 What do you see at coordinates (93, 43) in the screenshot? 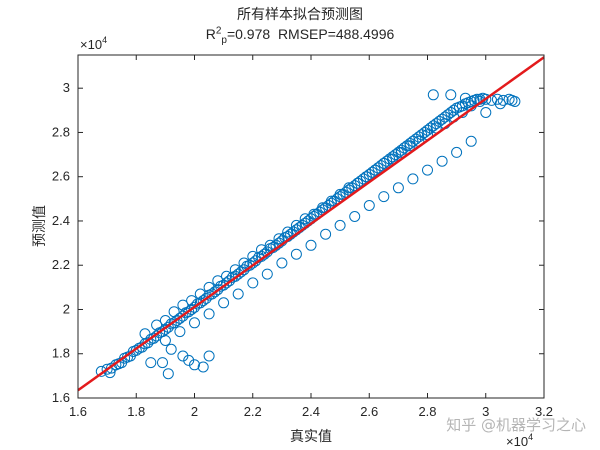
I see `y-exponent-label: ×10⁴` at bounding box center [93, 43].